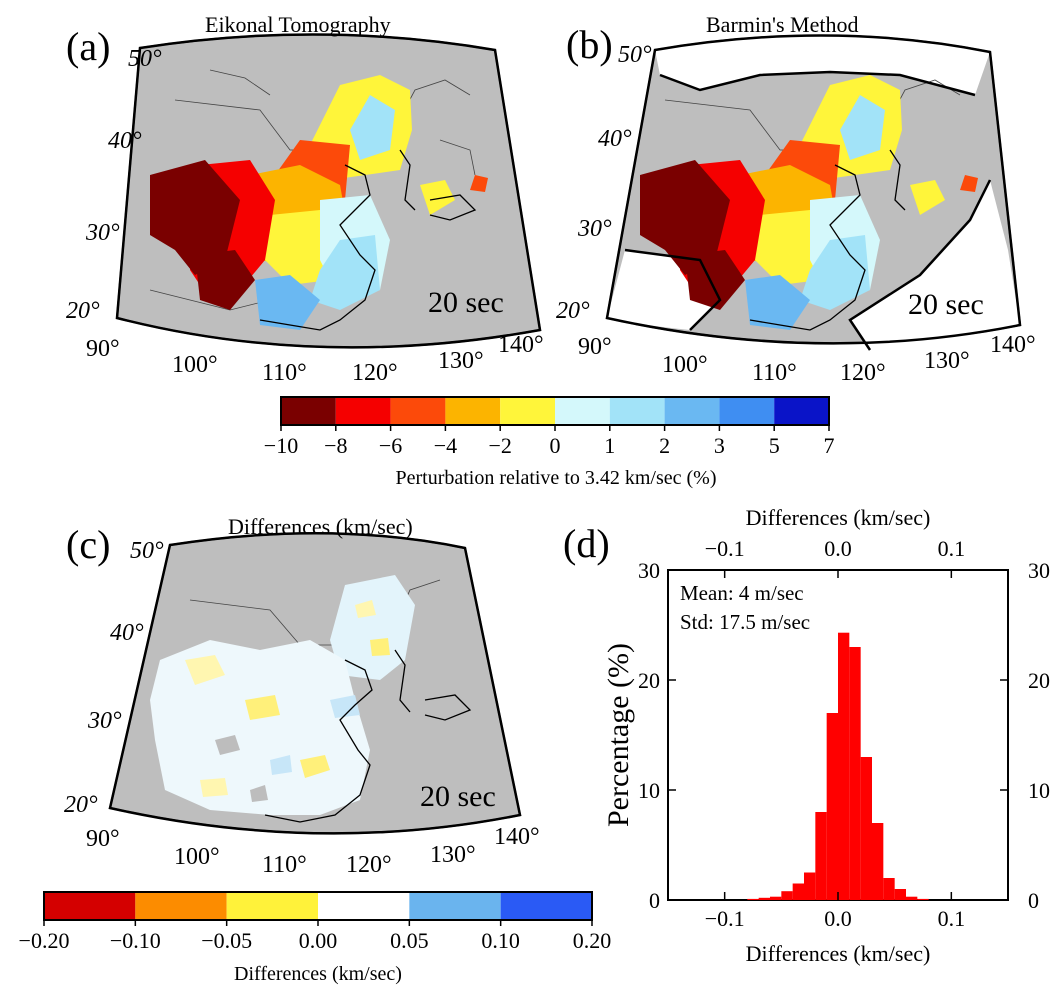  I want to click on histogram-xtick-label-bottom-1: 0.0, so click(838, 918).